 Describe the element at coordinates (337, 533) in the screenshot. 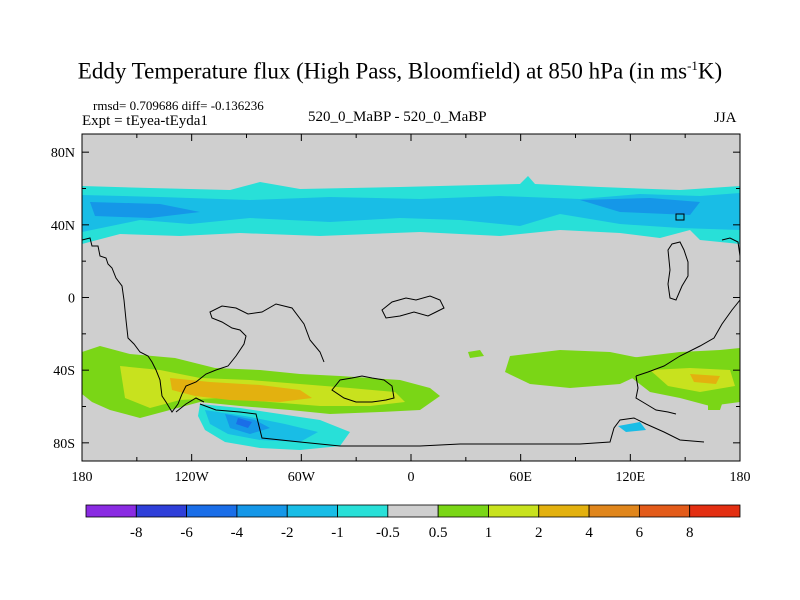

I see `colorbar-label: -1` at that location.